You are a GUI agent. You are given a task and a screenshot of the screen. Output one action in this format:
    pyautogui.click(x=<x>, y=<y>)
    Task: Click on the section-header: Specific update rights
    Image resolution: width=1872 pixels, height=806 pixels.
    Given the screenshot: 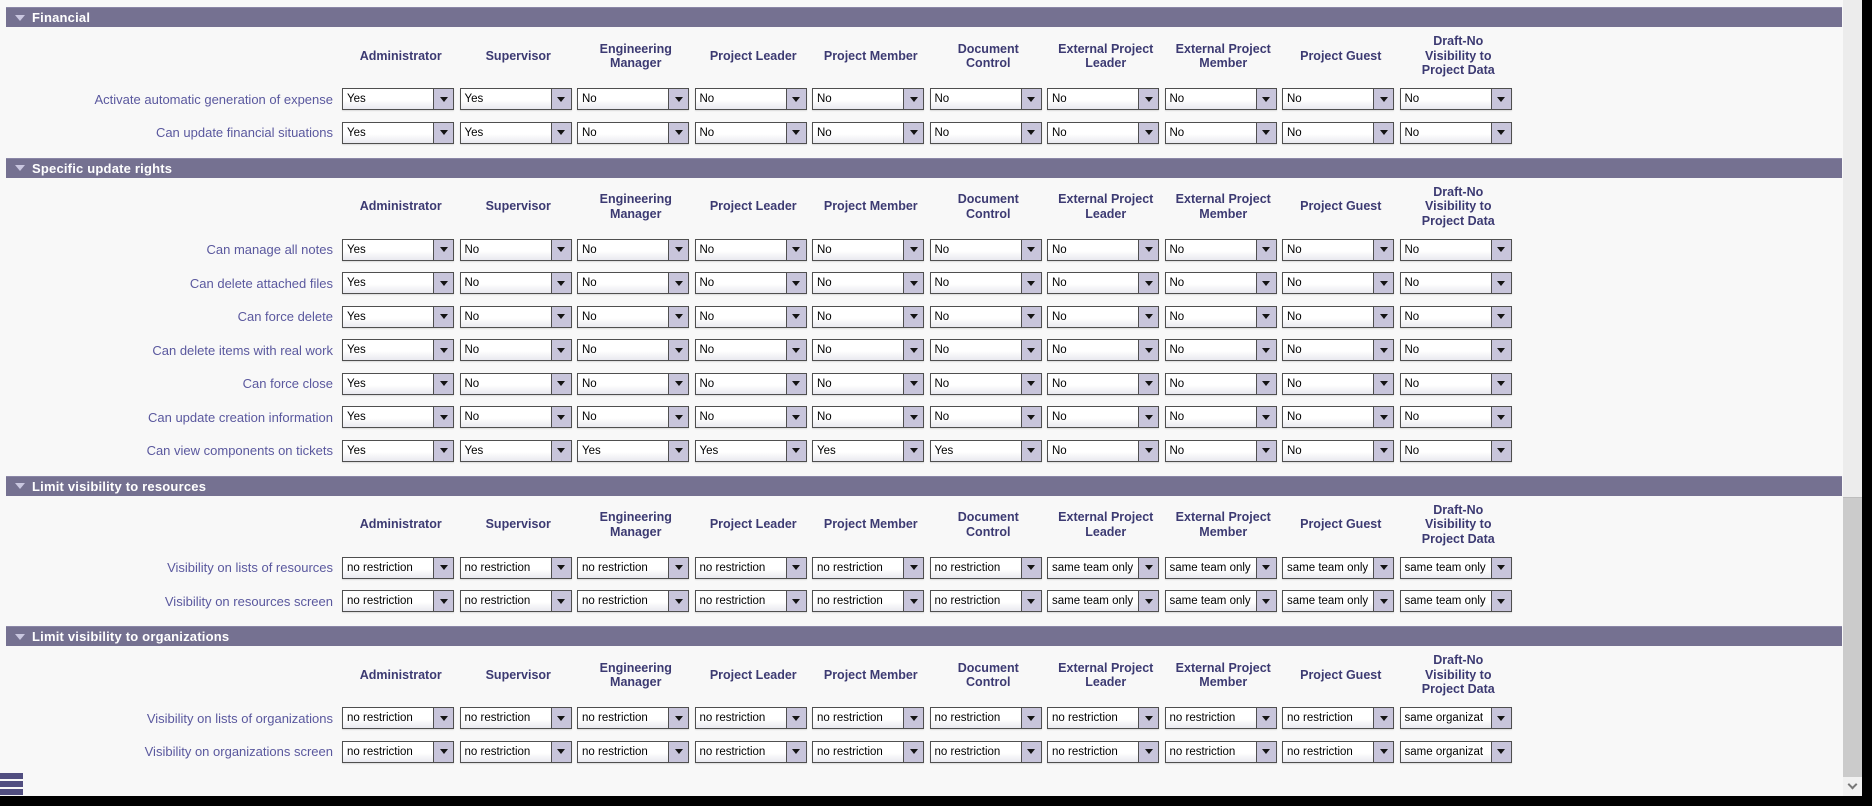 What is the action you would take?
    pyautogui.click(x=924, y=167)
    